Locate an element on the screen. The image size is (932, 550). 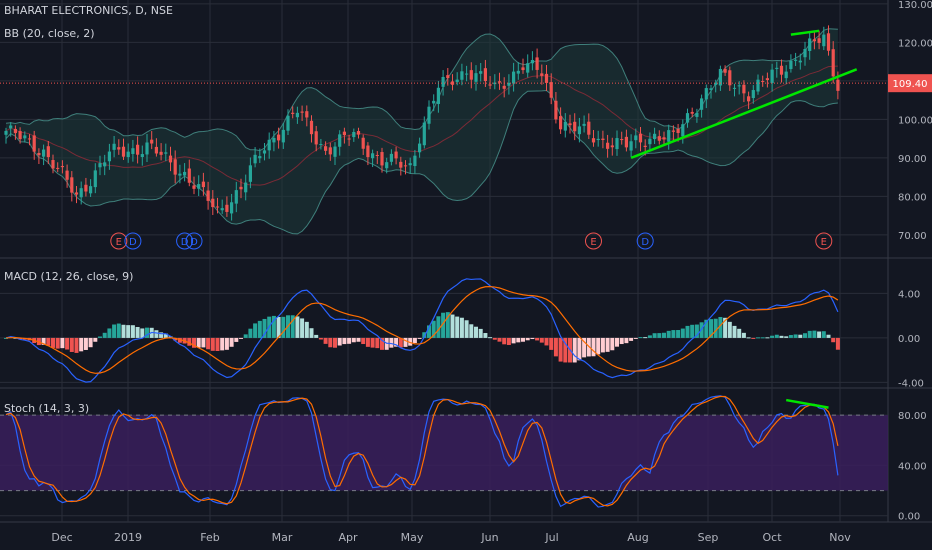
stoch-axis-tick-label: 0.00 is located at coordinates (909, 517).